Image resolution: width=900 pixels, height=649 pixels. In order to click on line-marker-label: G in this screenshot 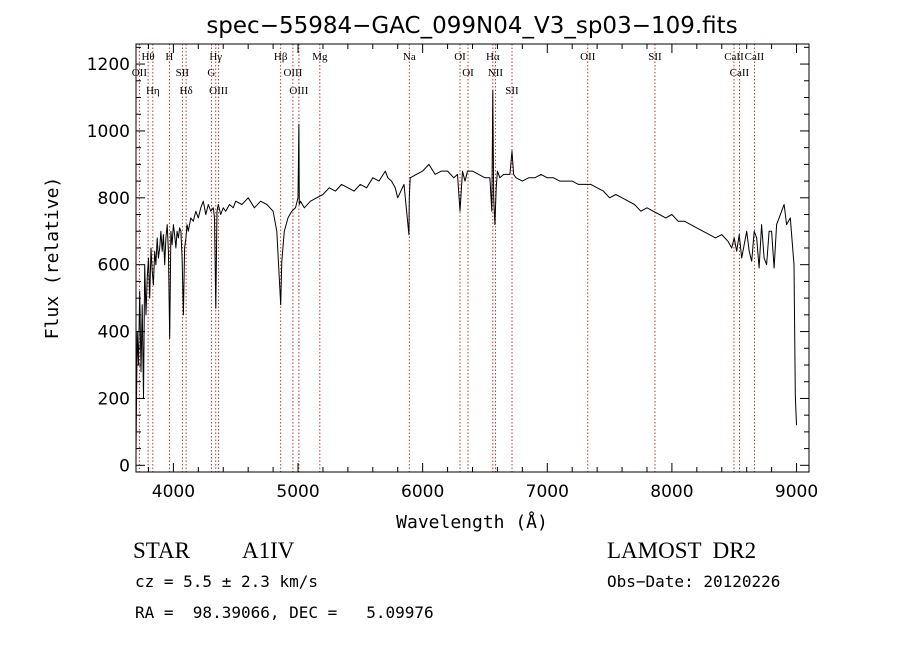, I will do `click(211, 73)`.